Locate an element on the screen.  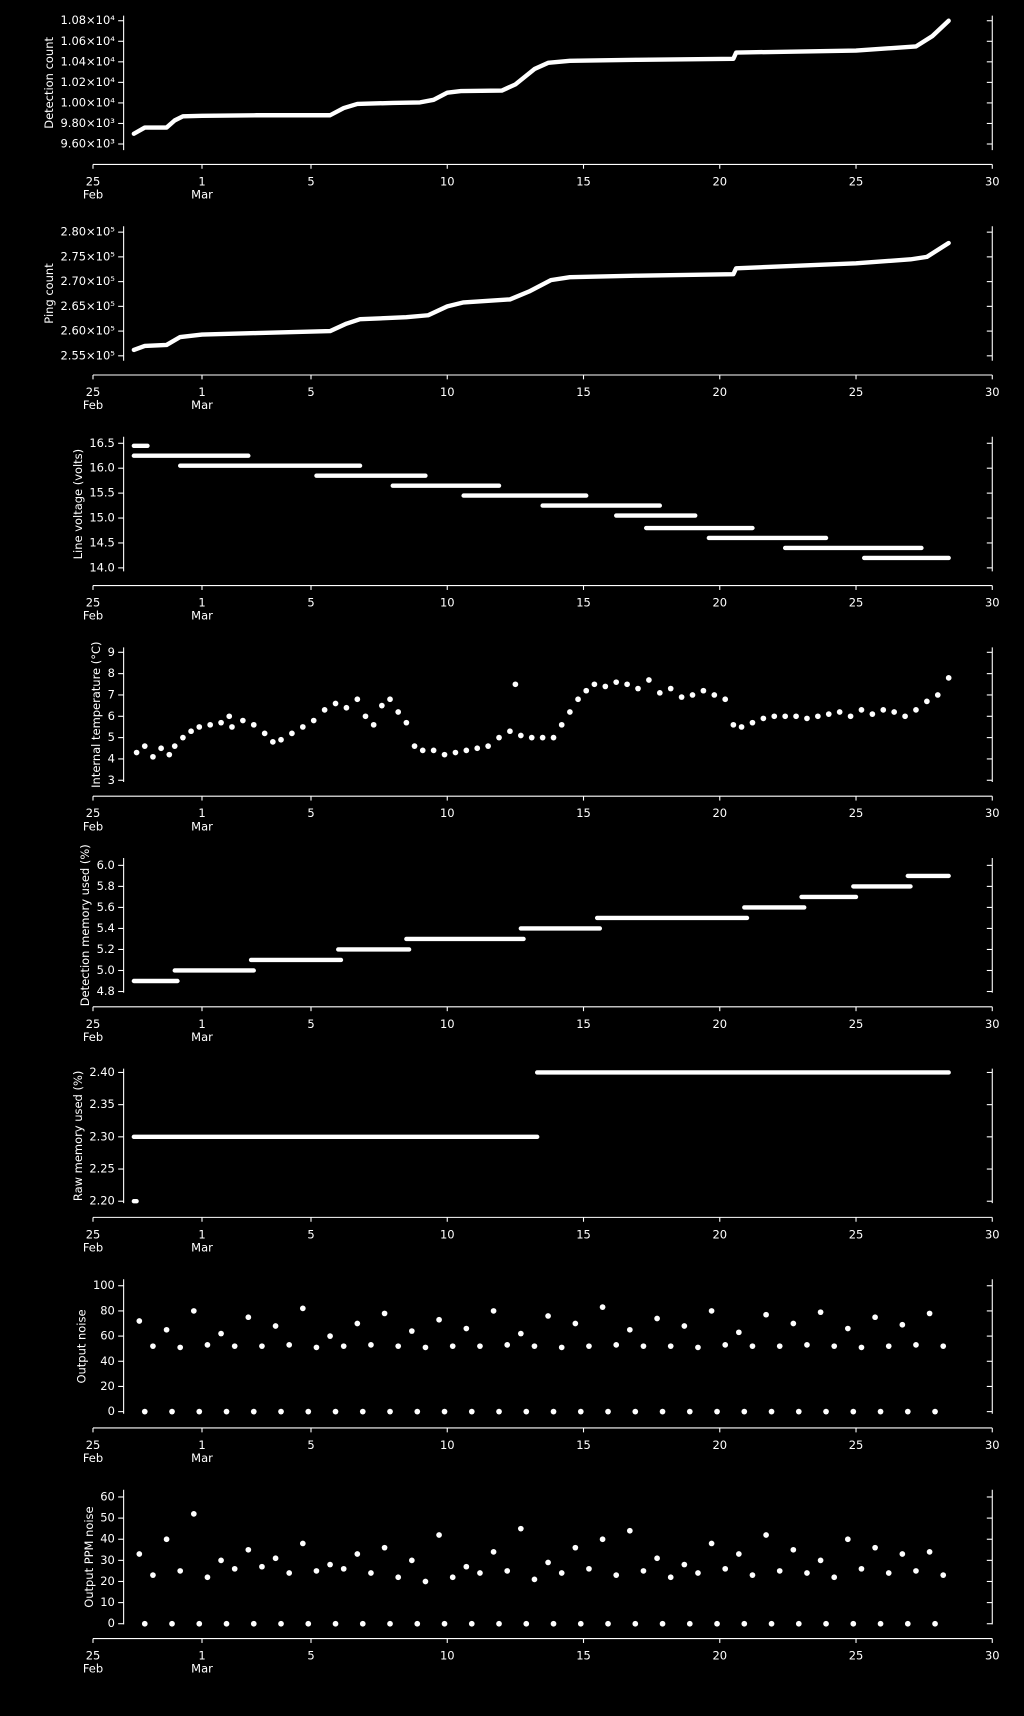
y-tick-label: 2.70×10⁵ is located at coordinates (88, 281).